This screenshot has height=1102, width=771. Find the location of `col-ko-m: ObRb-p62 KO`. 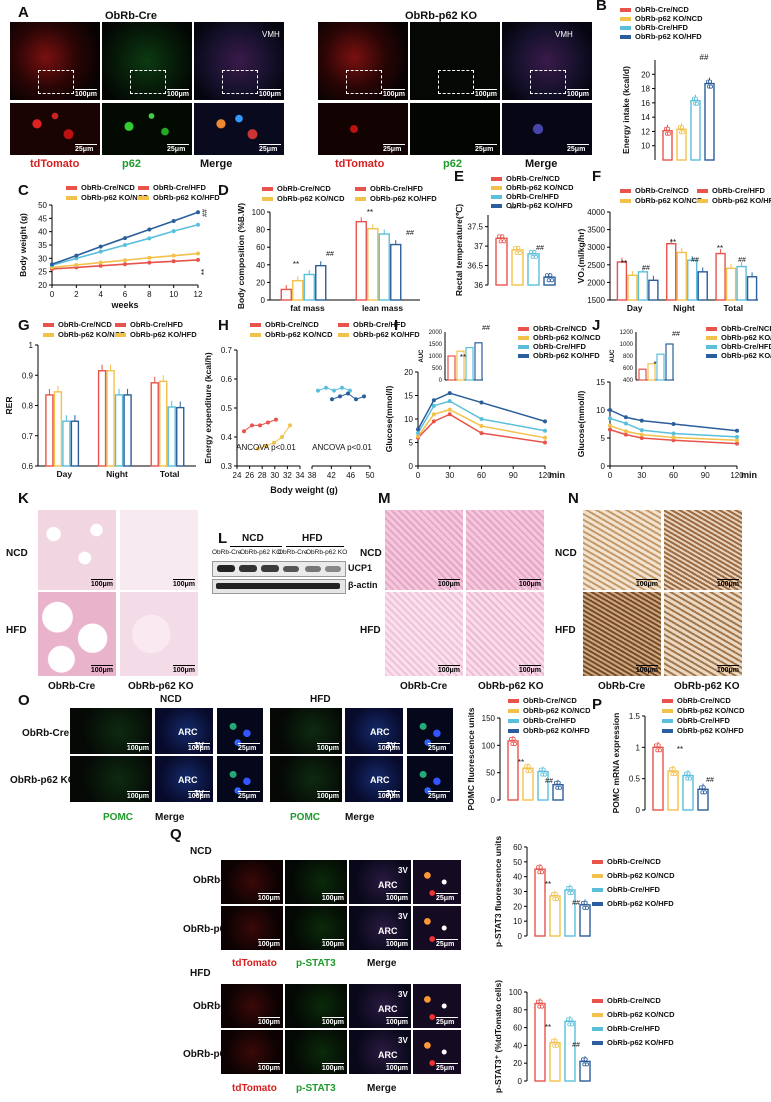

col-ko-m: ObRb-p62 KO is located at coordinates (511, 686).